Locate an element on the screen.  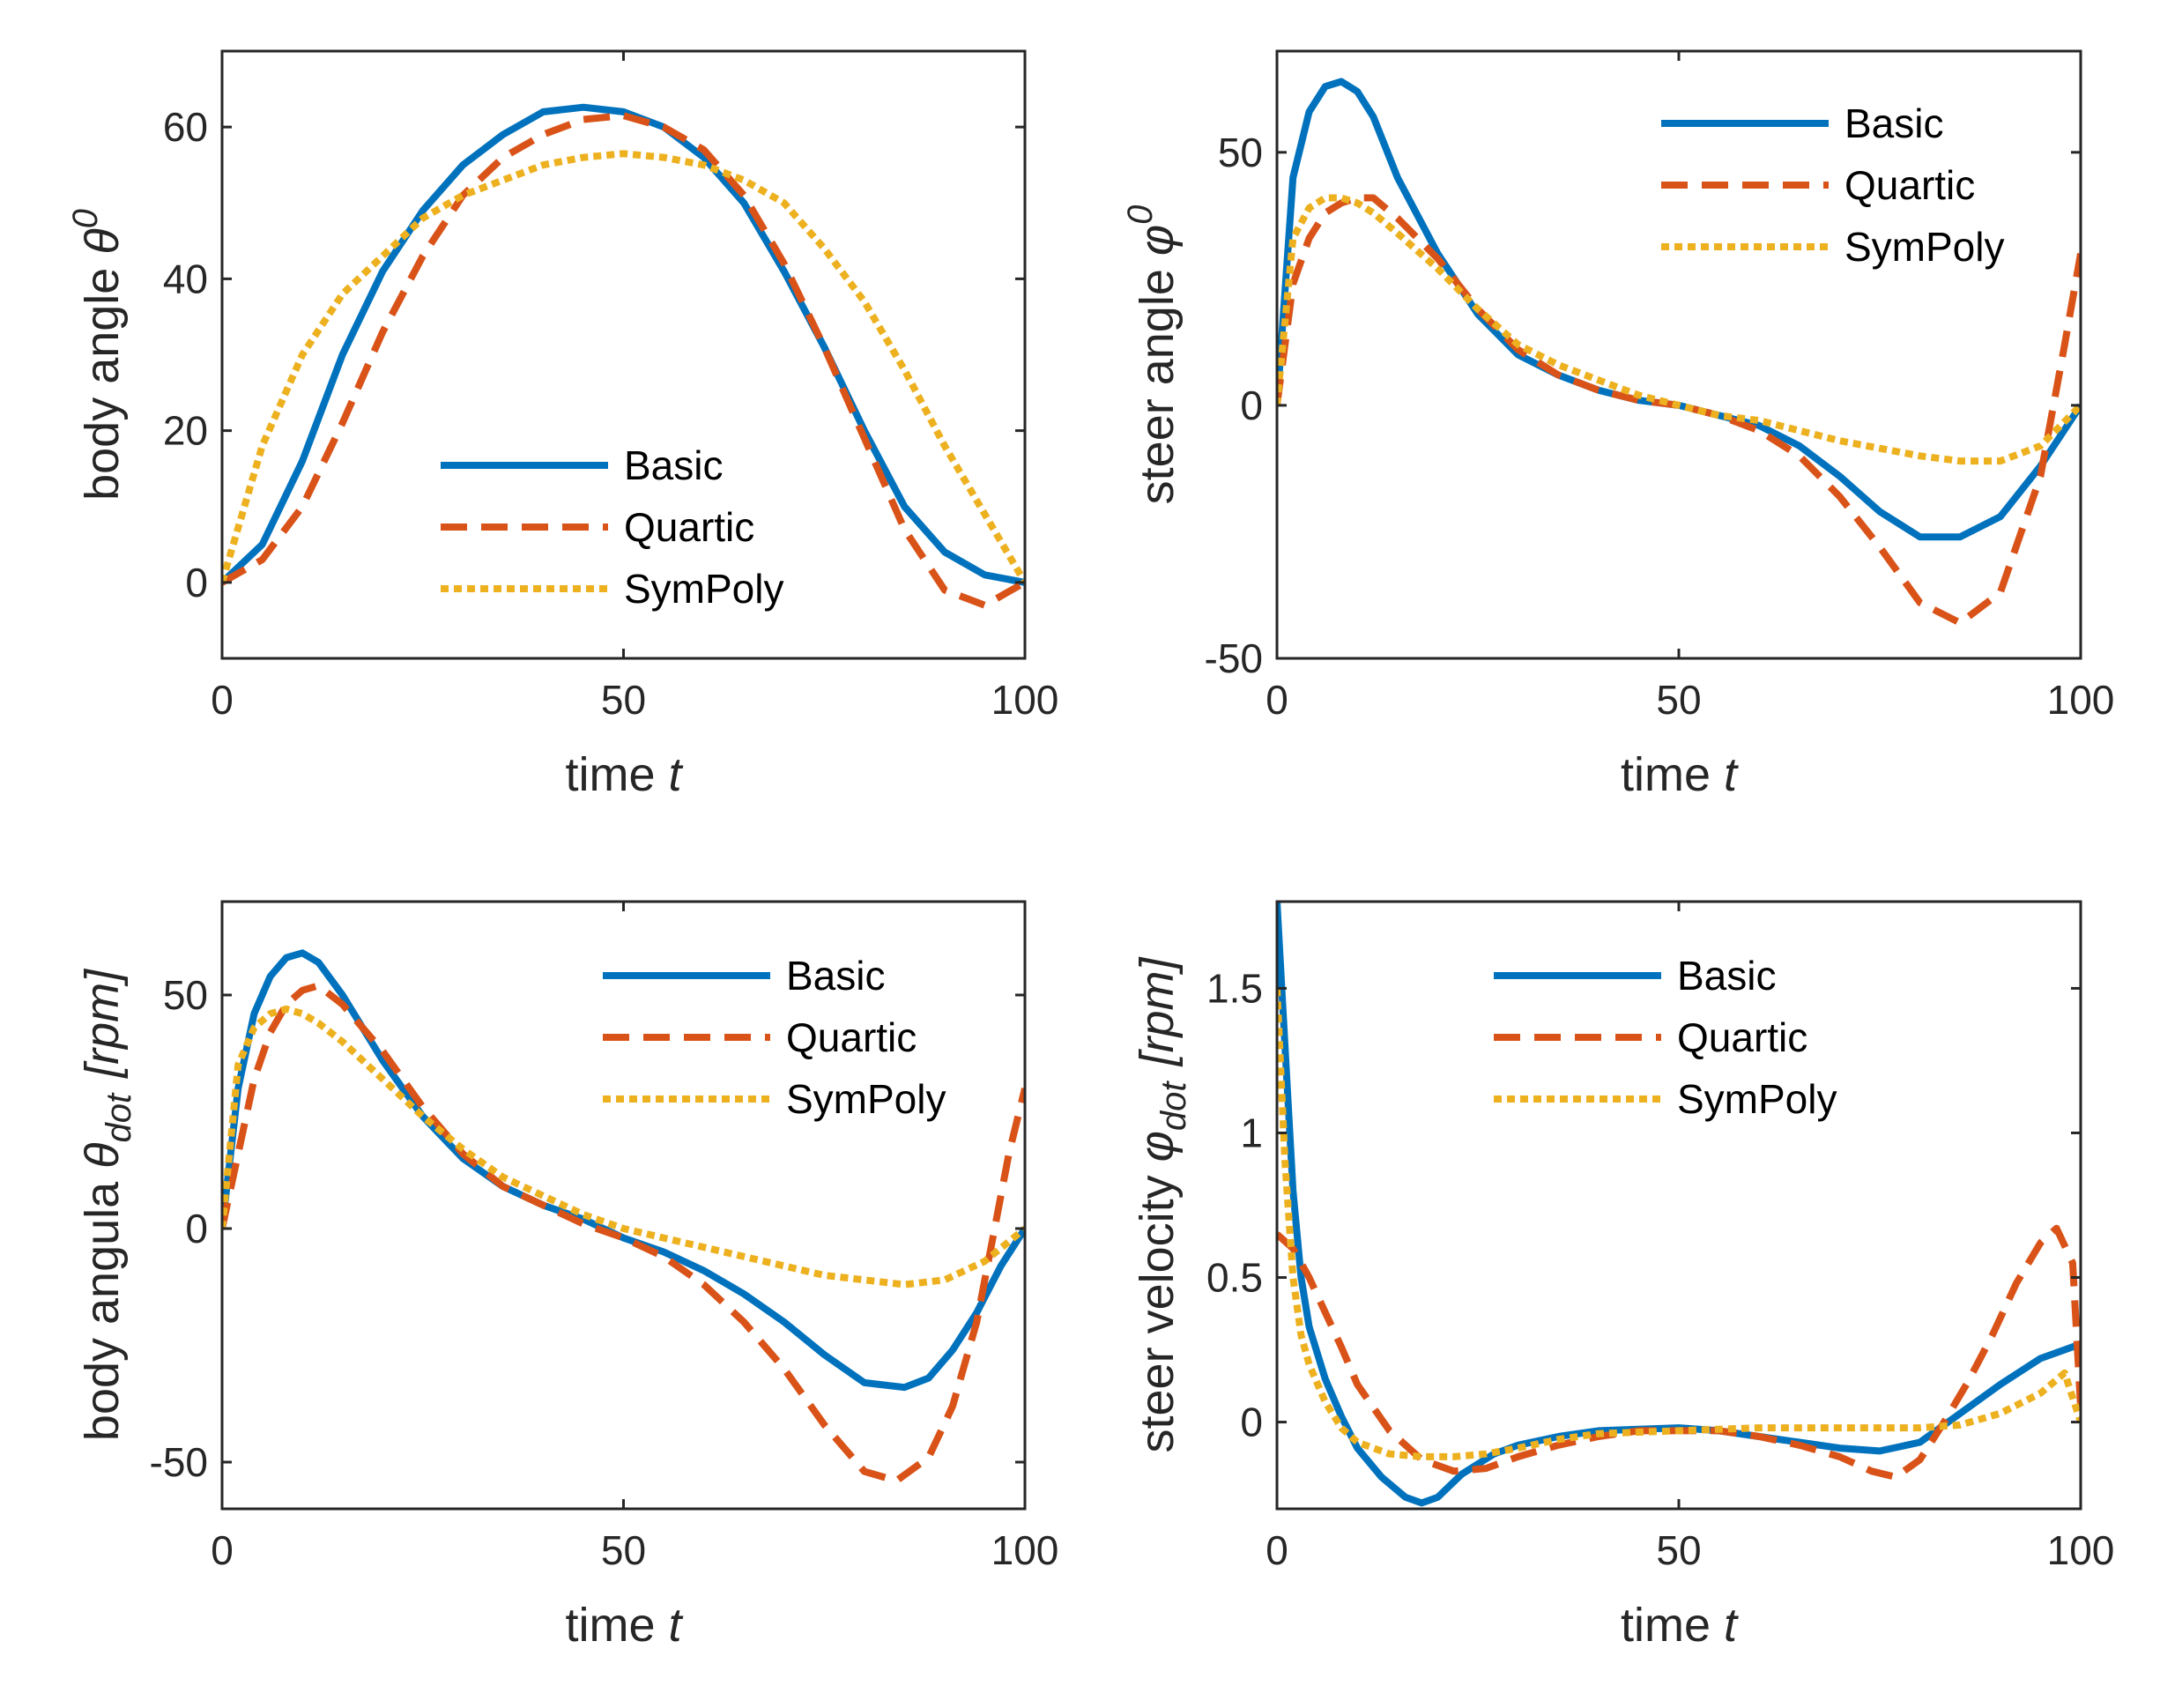
y-axis-label: steer angle φ0 is located at coordinates (1152, 355).